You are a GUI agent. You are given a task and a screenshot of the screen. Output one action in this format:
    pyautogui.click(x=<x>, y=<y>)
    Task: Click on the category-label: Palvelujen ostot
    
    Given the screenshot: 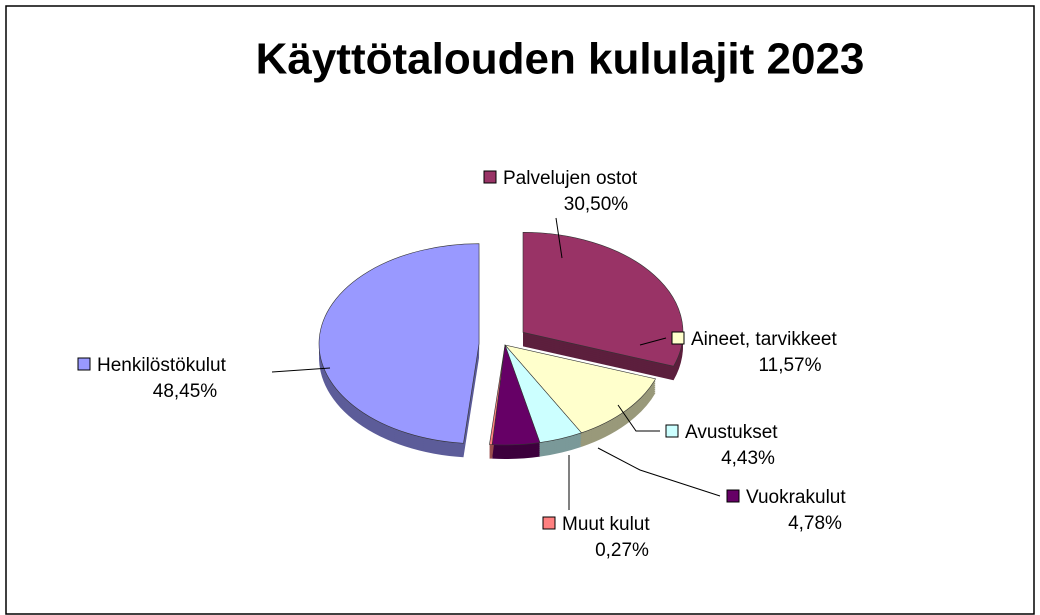 What is the action you would take?
    pyautogui.click(x=570, y=178)
    